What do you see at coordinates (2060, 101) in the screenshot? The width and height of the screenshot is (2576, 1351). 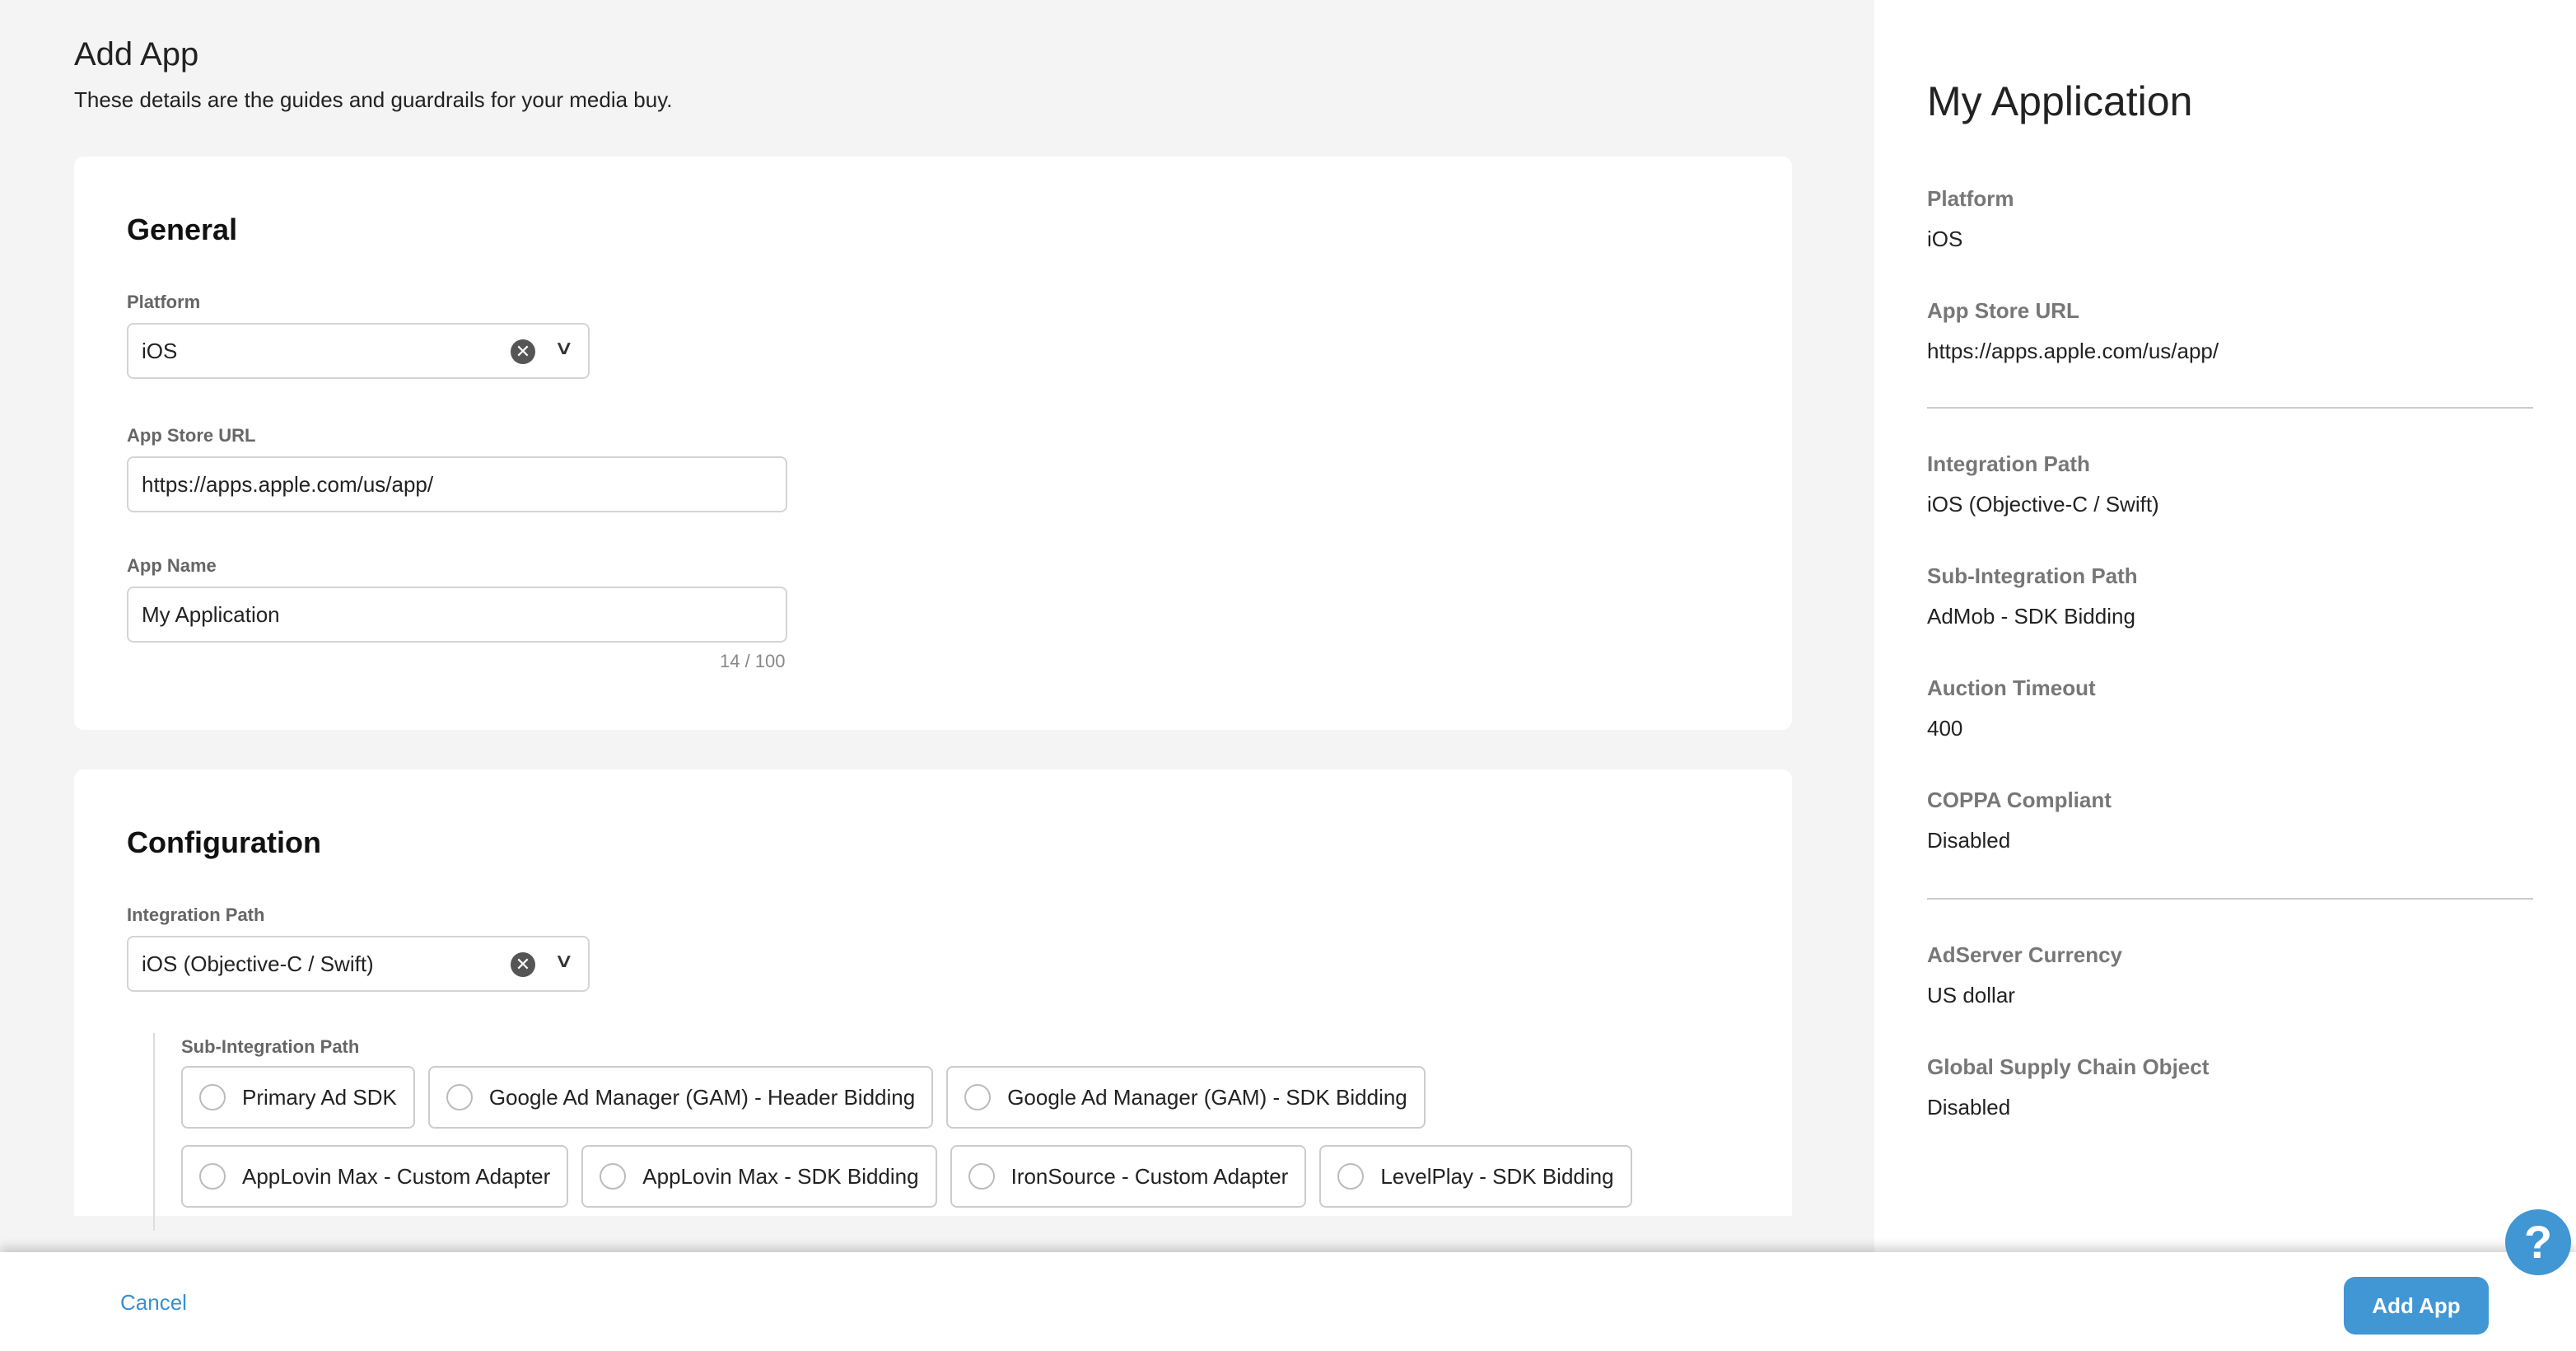 I see `summary-title: My Application` at bounding box center [2060, 101].